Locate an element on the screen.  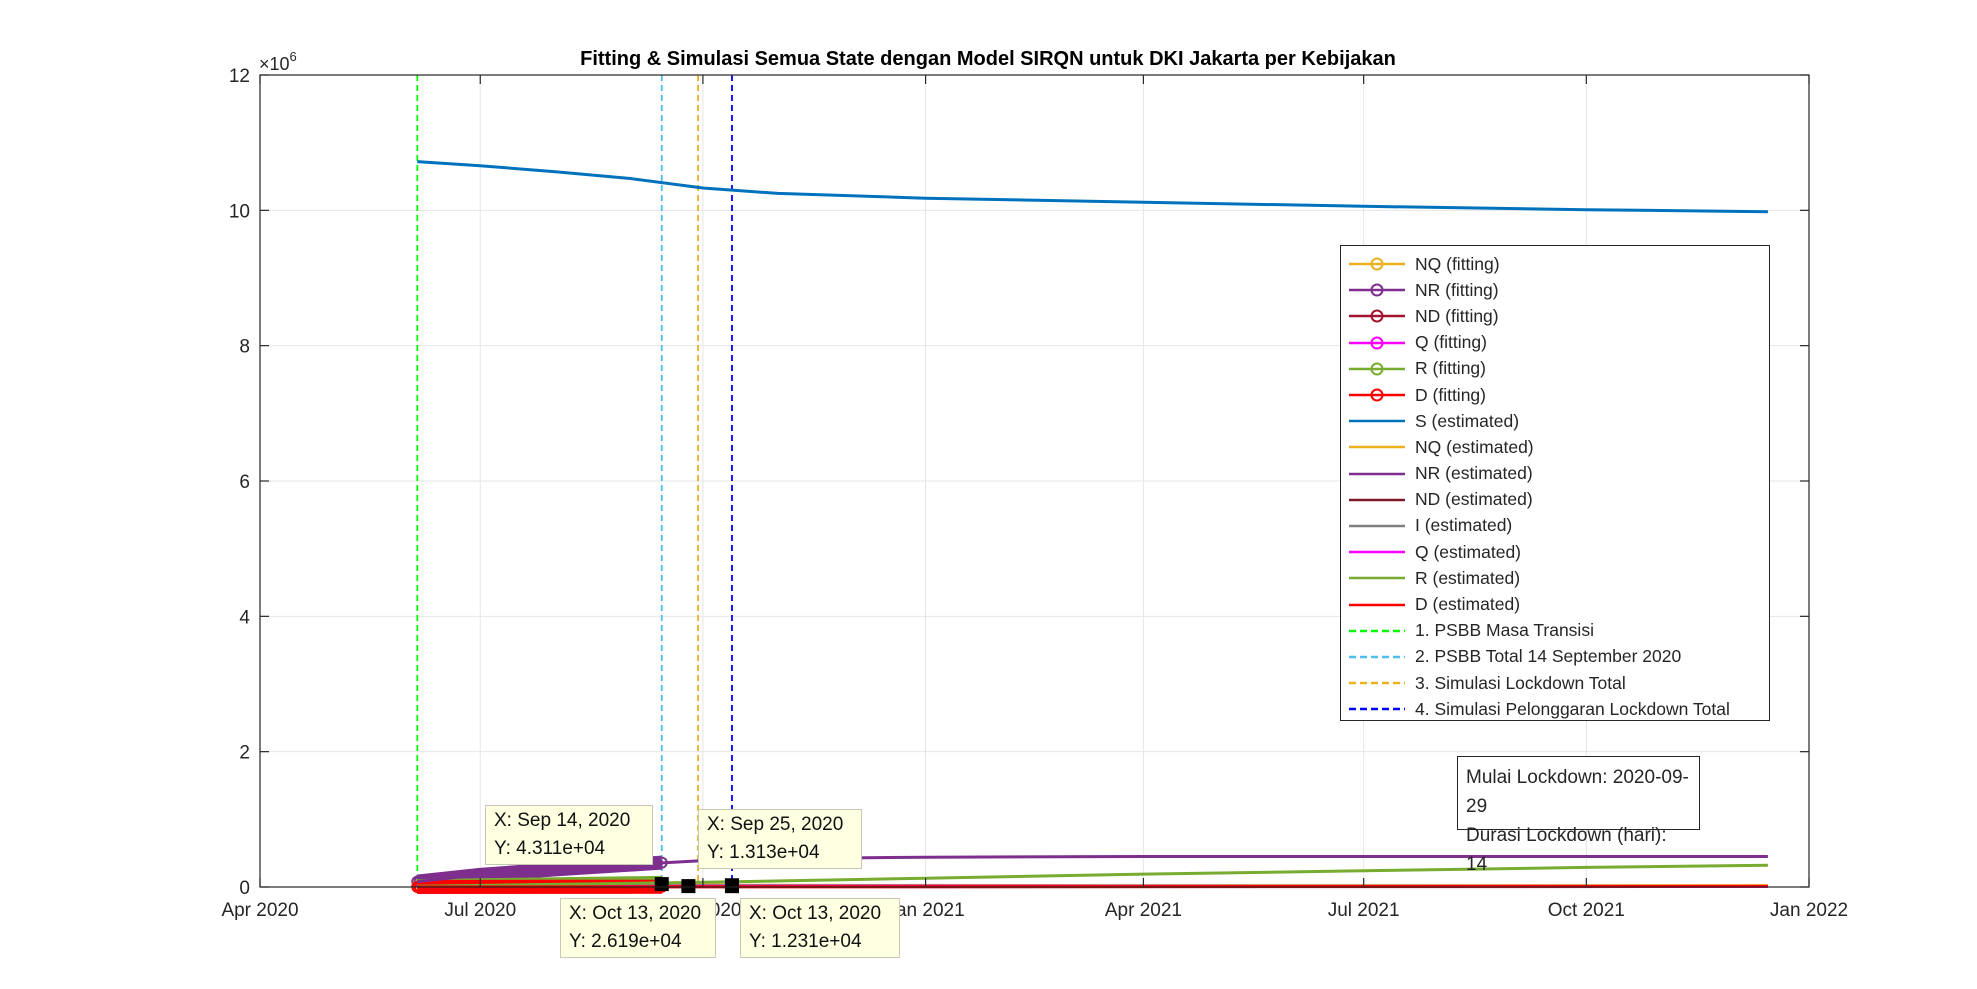
legend-entry: 1. PSBB Masa Transisi is located at coordinates (1555, 631).